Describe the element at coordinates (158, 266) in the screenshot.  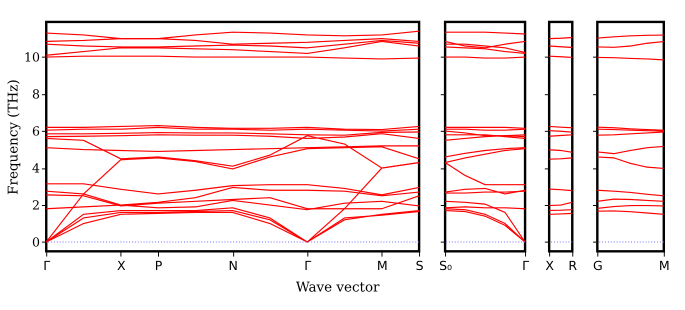
I see `x-tick-label: P` at that location.